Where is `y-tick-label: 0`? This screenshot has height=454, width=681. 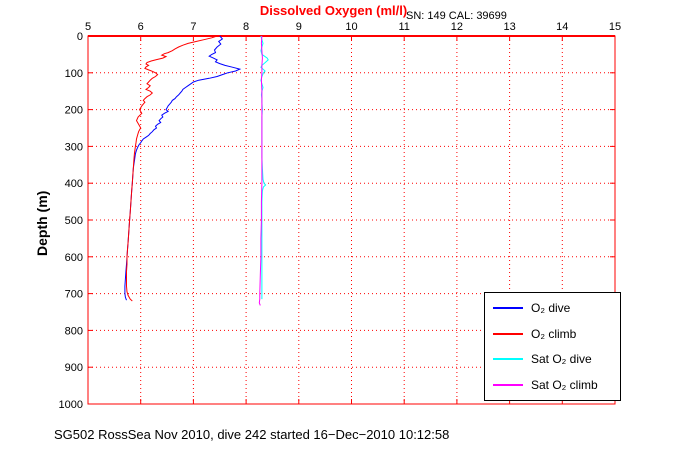
y-tick-label: 0 is located at coordinates (80, 37).